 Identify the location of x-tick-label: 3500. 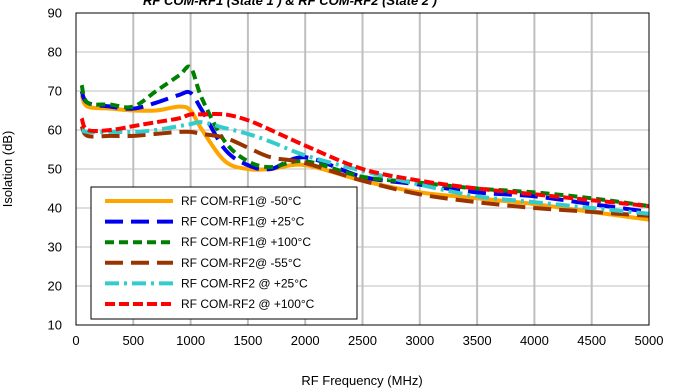
(477, 340).